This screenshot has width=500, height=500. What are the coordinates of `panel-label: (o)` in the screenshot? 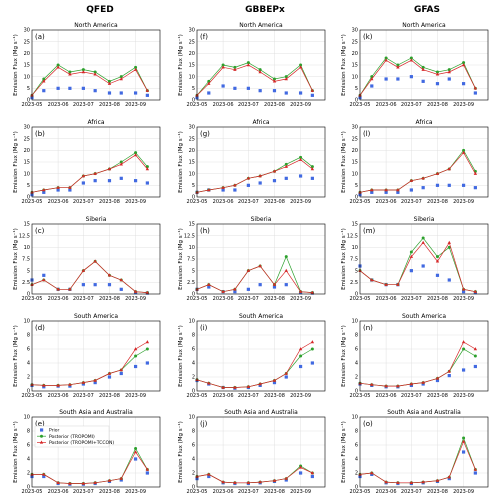 It's located at (368, 424).